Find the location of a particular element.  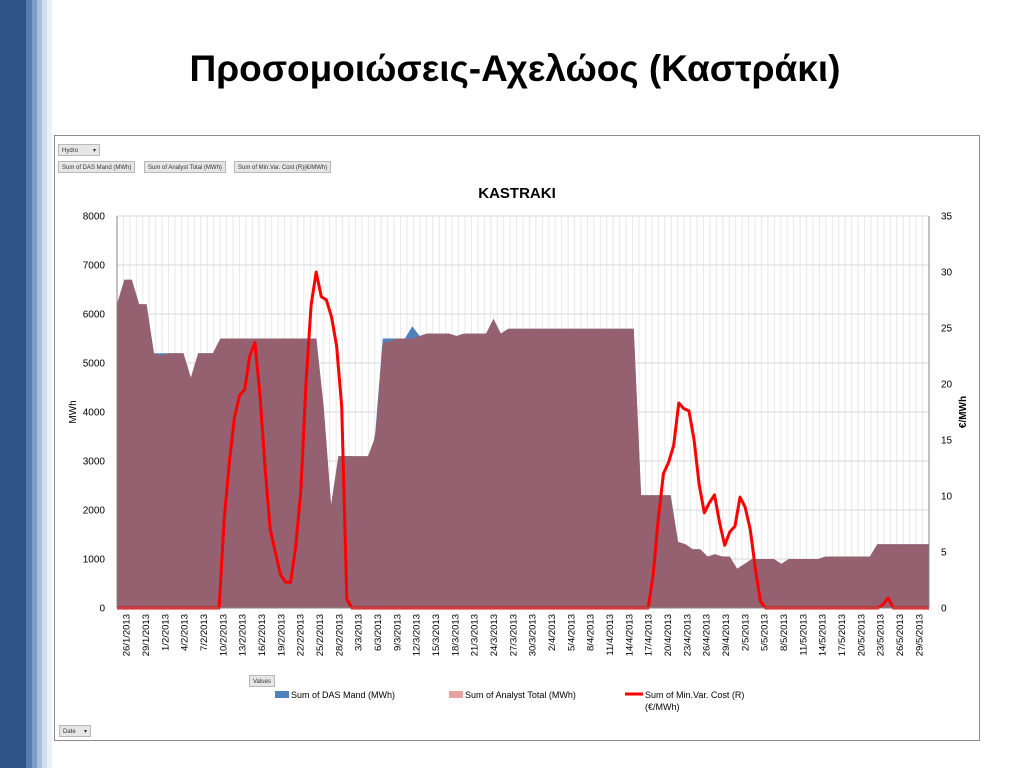

x-tick-label: 8/5/2013 is located at coordinates (784, 632).